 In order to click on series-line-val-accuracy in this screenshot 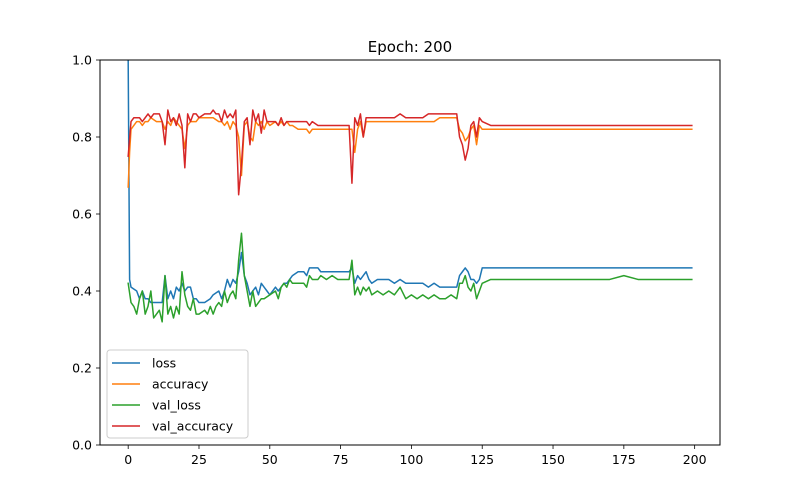, I will do `click(410, 152)`.